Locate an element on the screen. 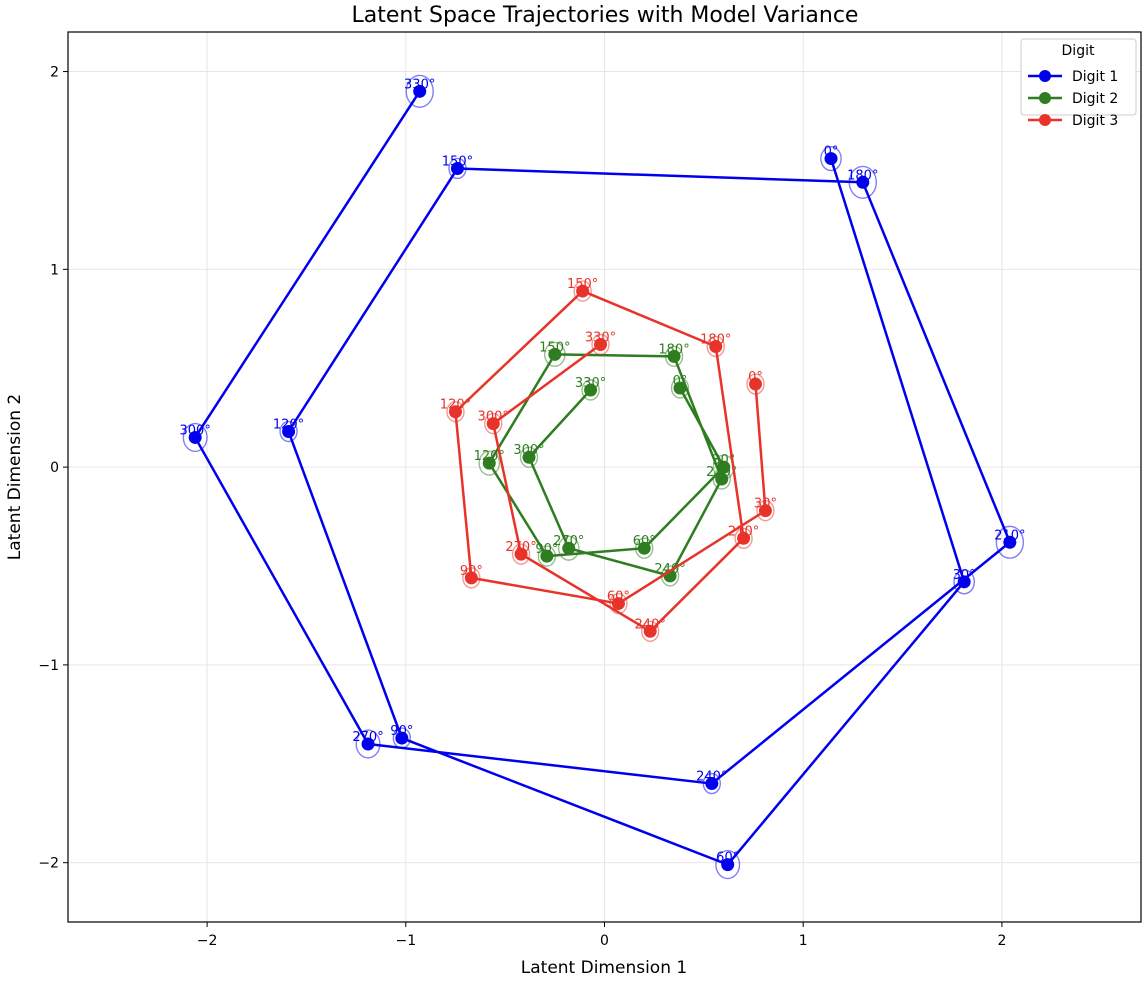 Image resolution: width=1142 pixels, height=988 pixels. point-label: 270° is located at coordinates (367, 737).